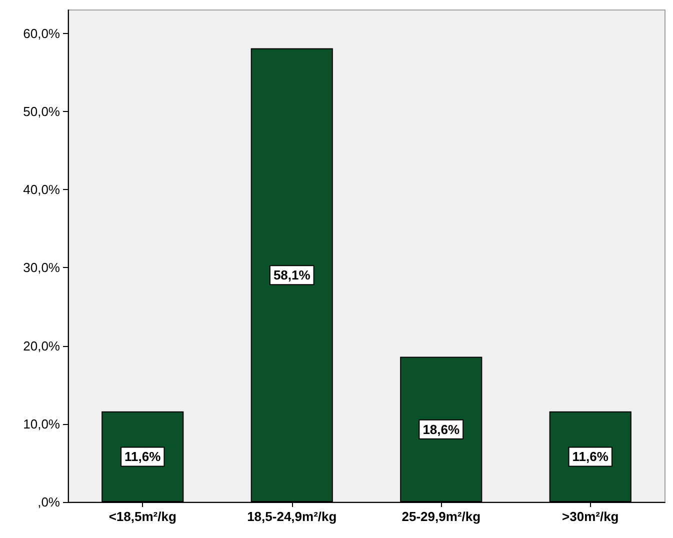  What do you see at coordinates (41, 33) in the screenshot?
I see `y-tick-label: 60,0%` at bounding box center [41, 33].